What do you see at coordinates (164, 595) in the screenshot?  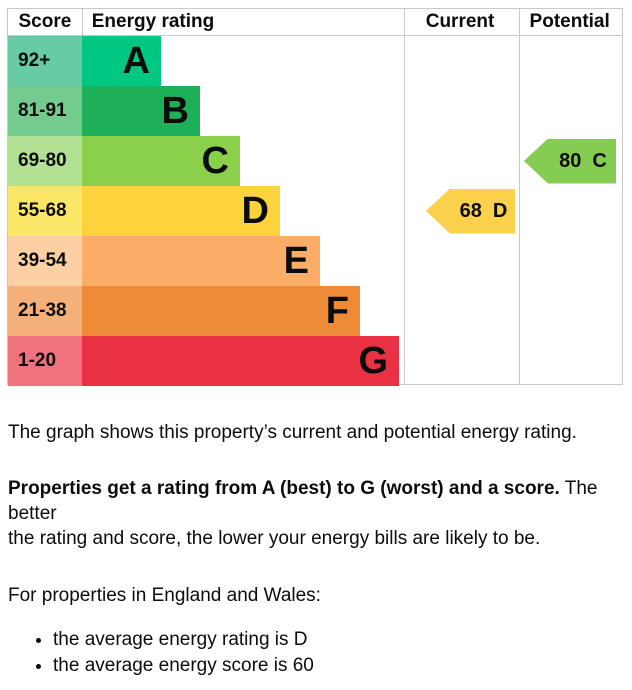 I see `regions-heading: For properties in England and Wales:` at bounding box center [164, 595].